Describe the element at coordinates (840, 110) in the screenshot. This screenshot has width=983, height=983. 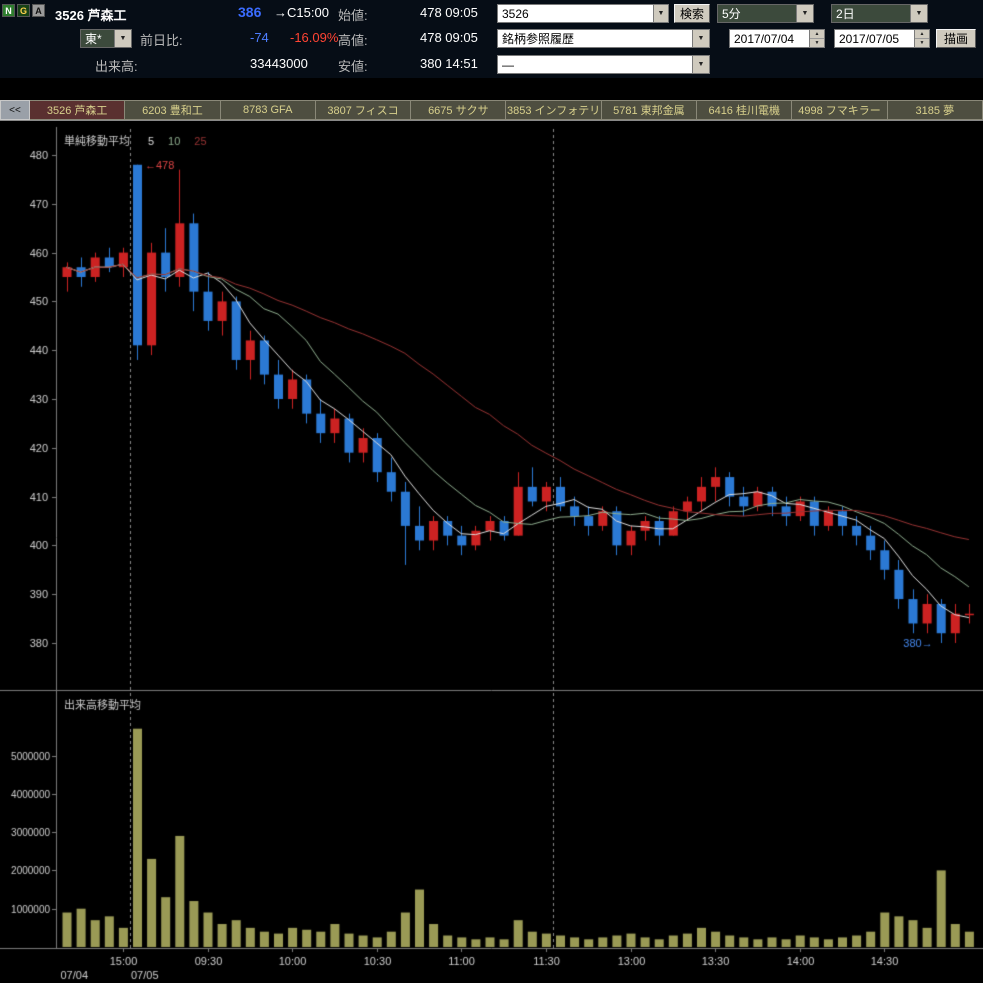
I see `tab-stock-8: 4998 フマキラー` at that location.